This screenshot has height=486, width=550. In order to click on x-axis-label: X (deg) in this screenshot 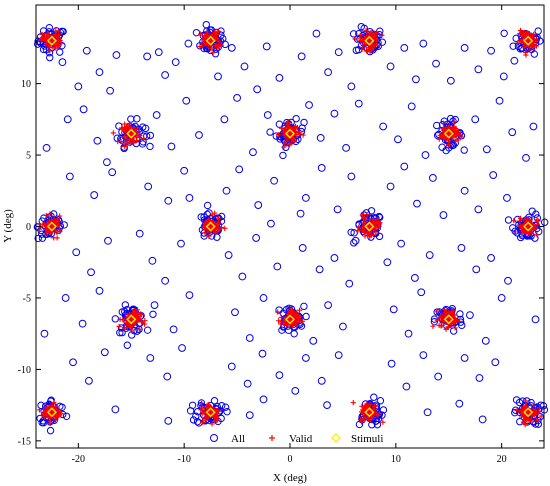, I will do `click(290, 478)`.